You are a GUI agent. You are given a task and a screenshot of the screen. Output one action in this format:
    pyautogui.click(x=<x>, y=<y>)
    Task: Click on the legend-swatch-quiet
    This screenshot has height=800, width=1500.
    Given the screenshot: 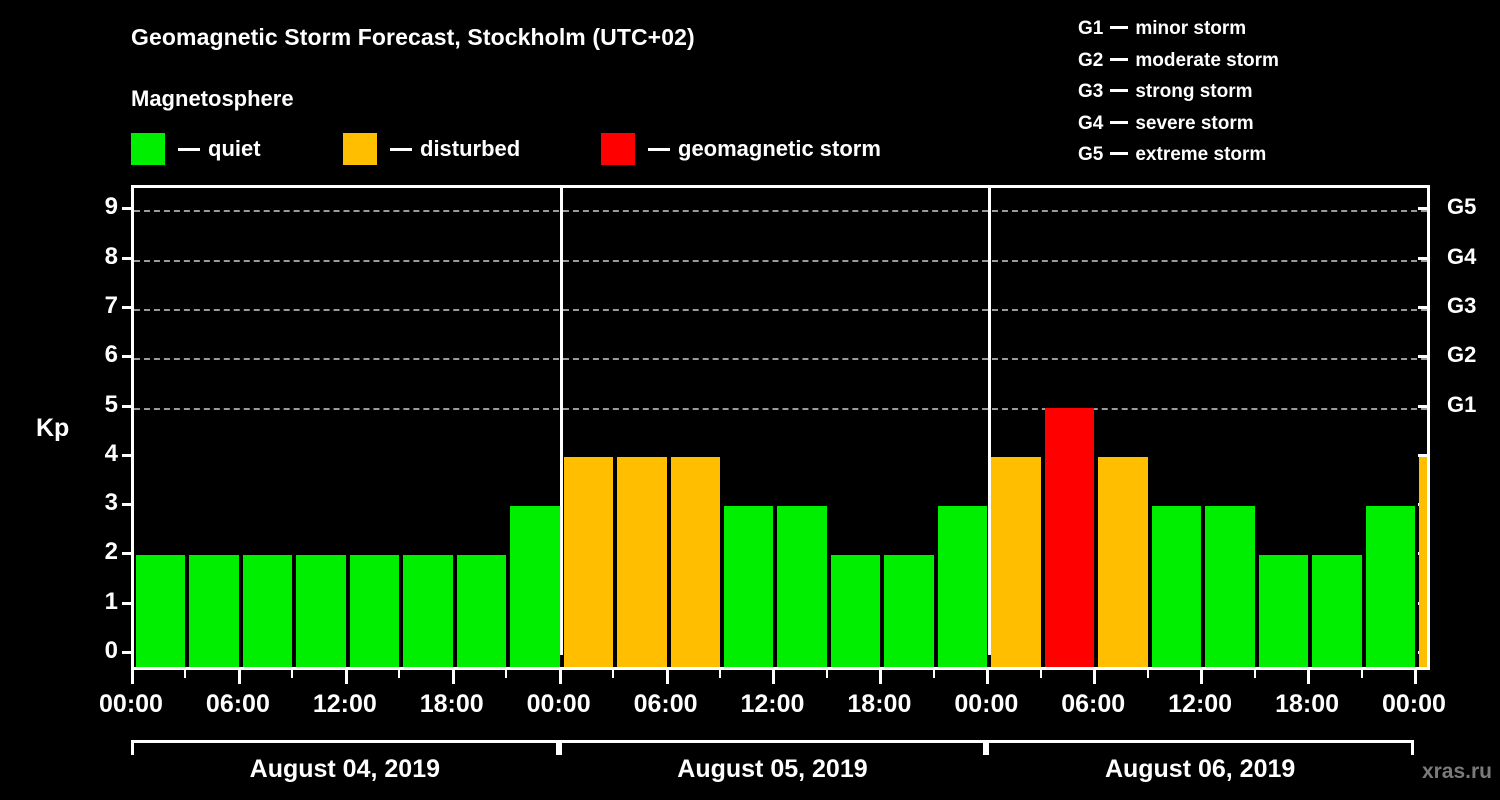 What is the action you would take?
    pyautogui.click(x=148, y=149)
    